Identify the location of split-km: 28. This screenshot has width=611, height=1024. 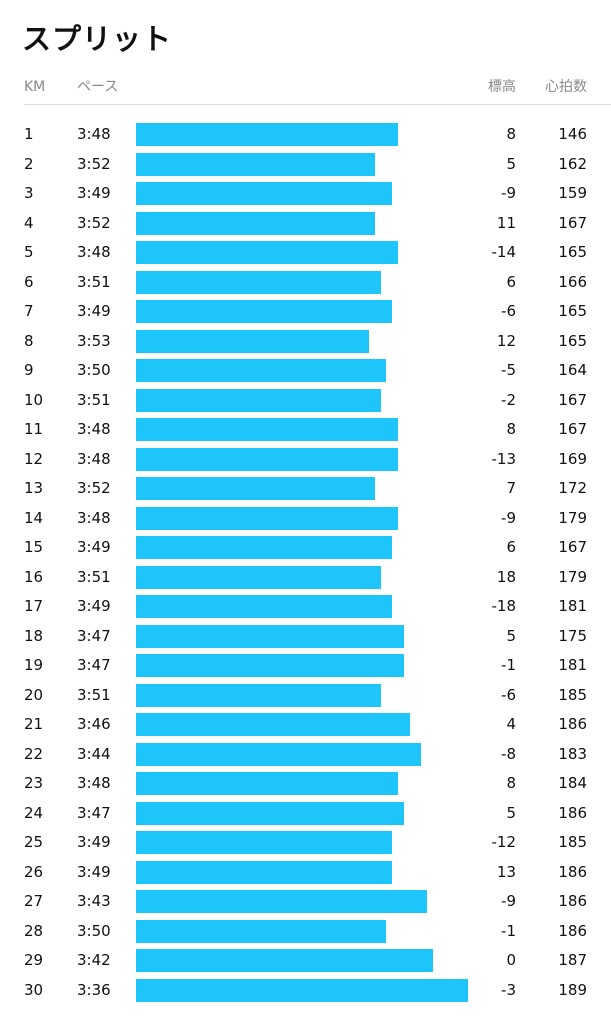
(34, 930).